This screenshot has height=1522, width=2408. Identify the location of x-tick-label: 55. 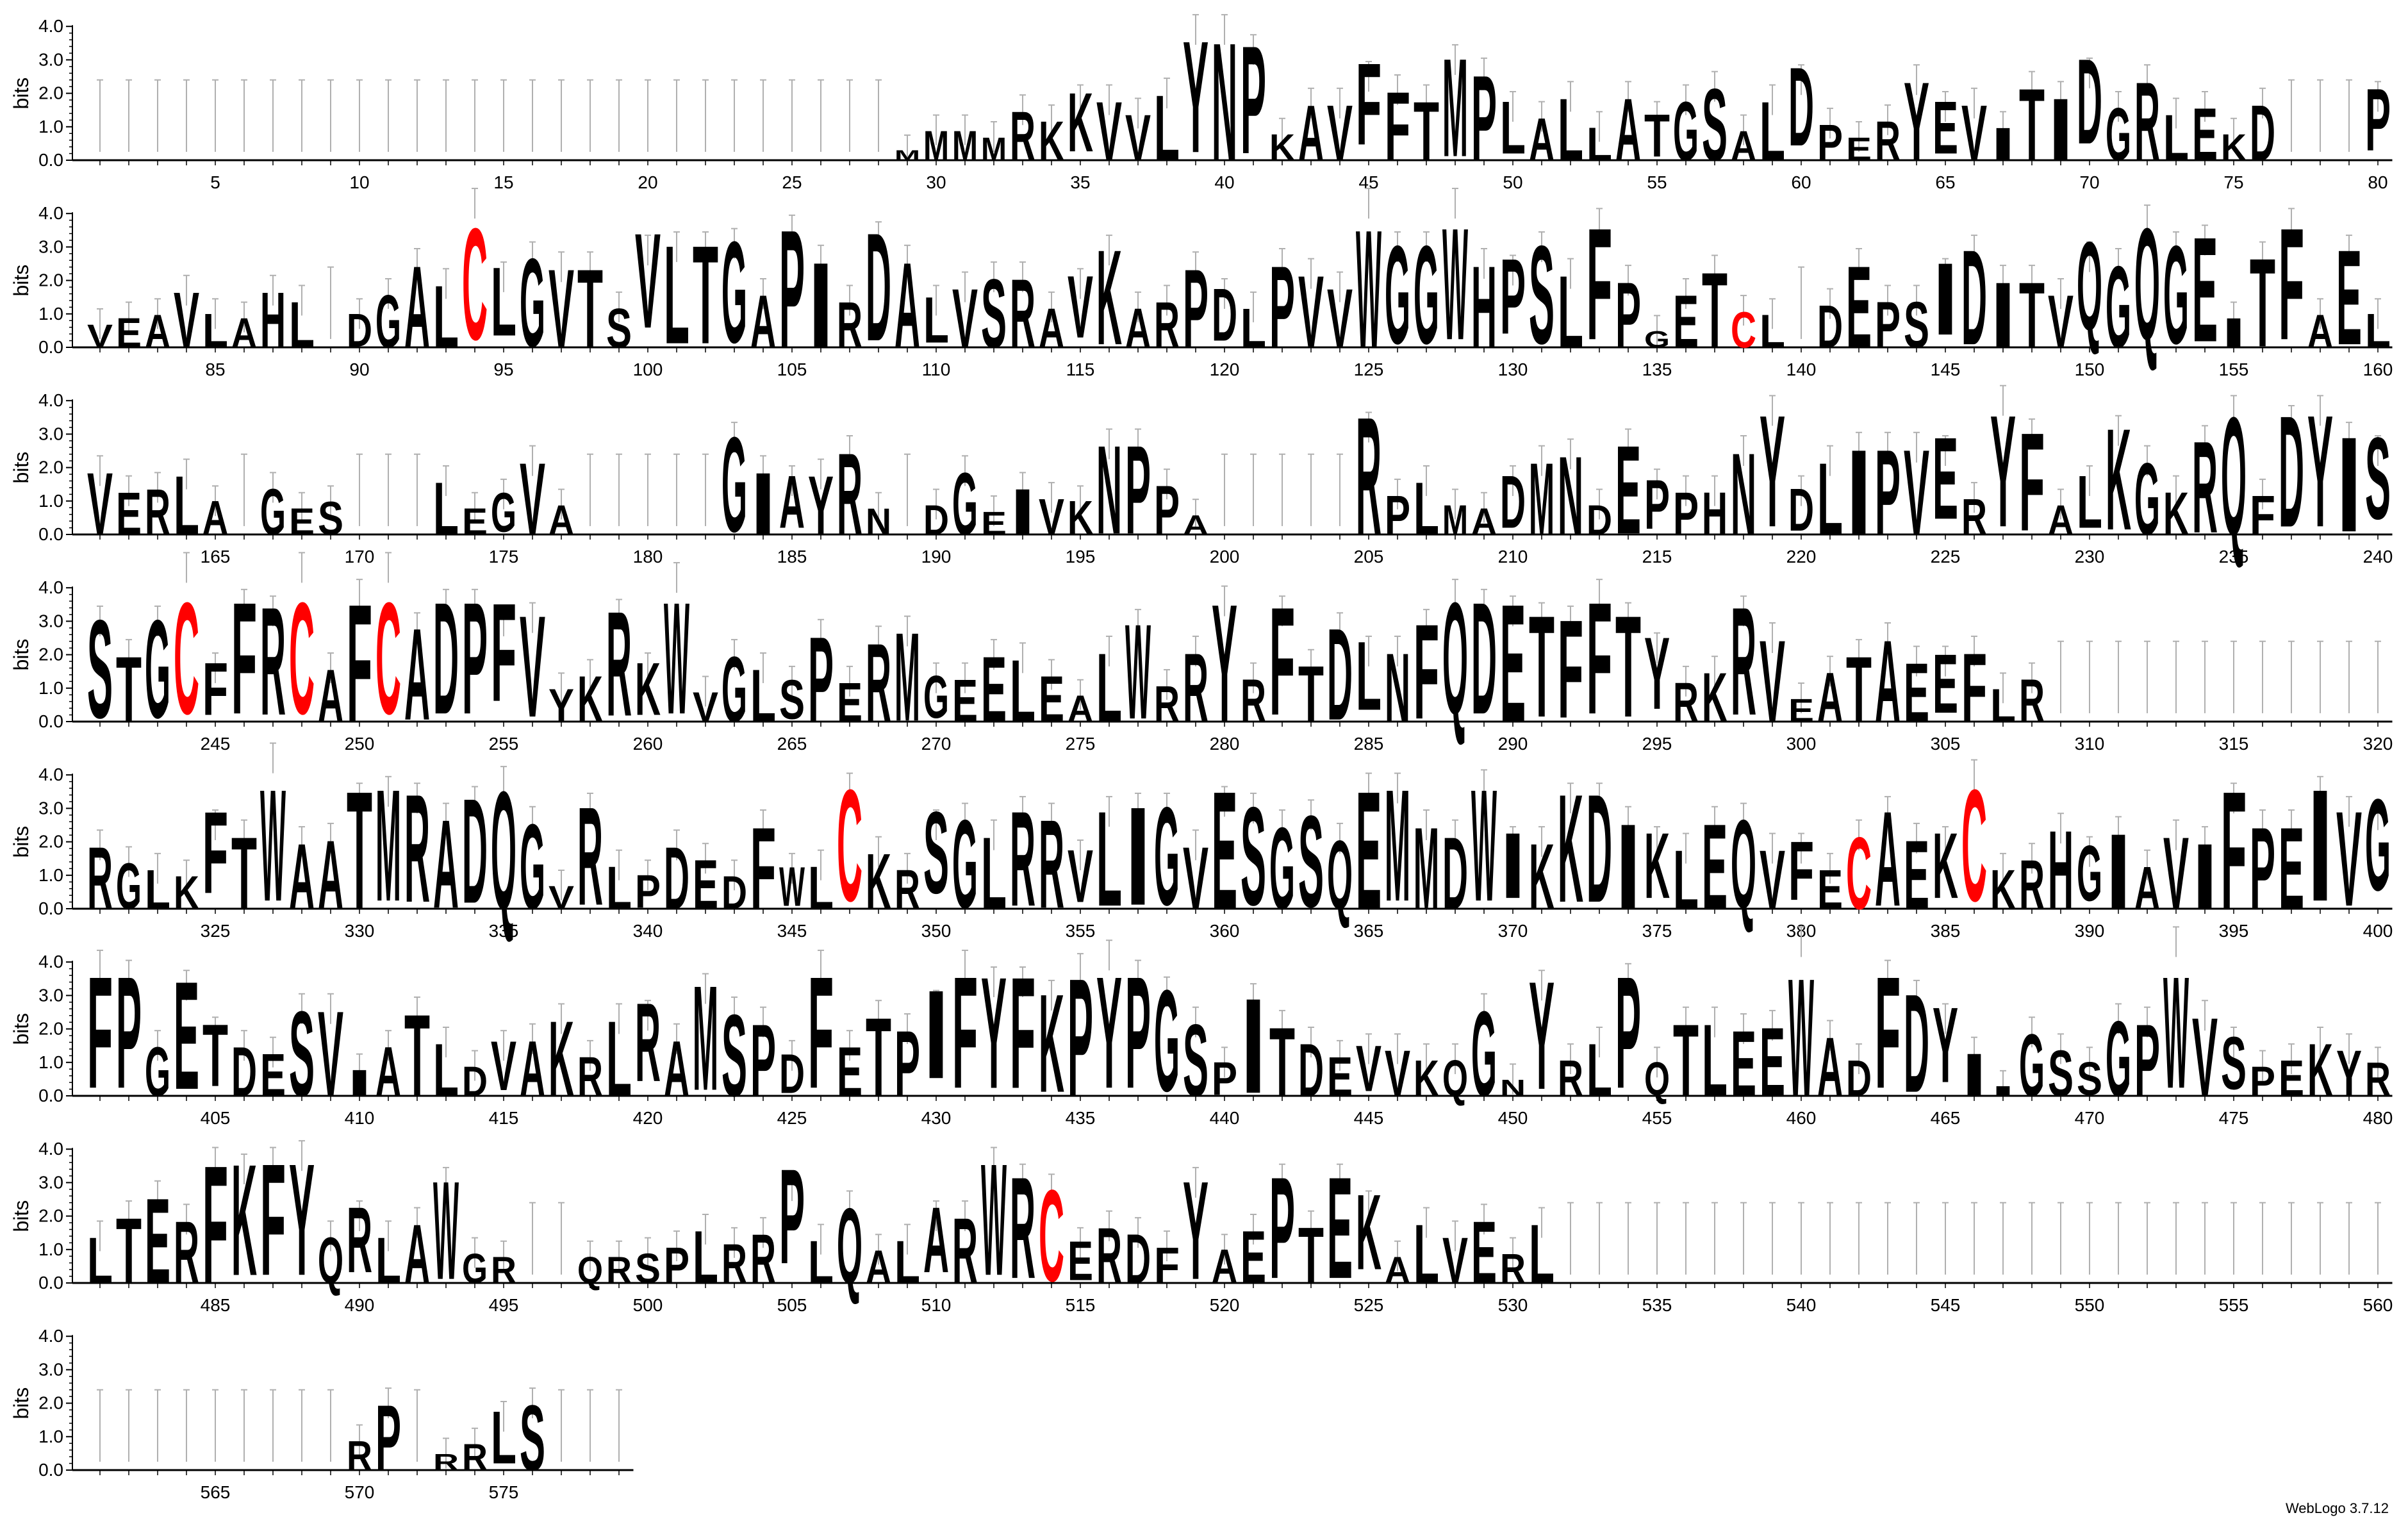
(1657, 182).